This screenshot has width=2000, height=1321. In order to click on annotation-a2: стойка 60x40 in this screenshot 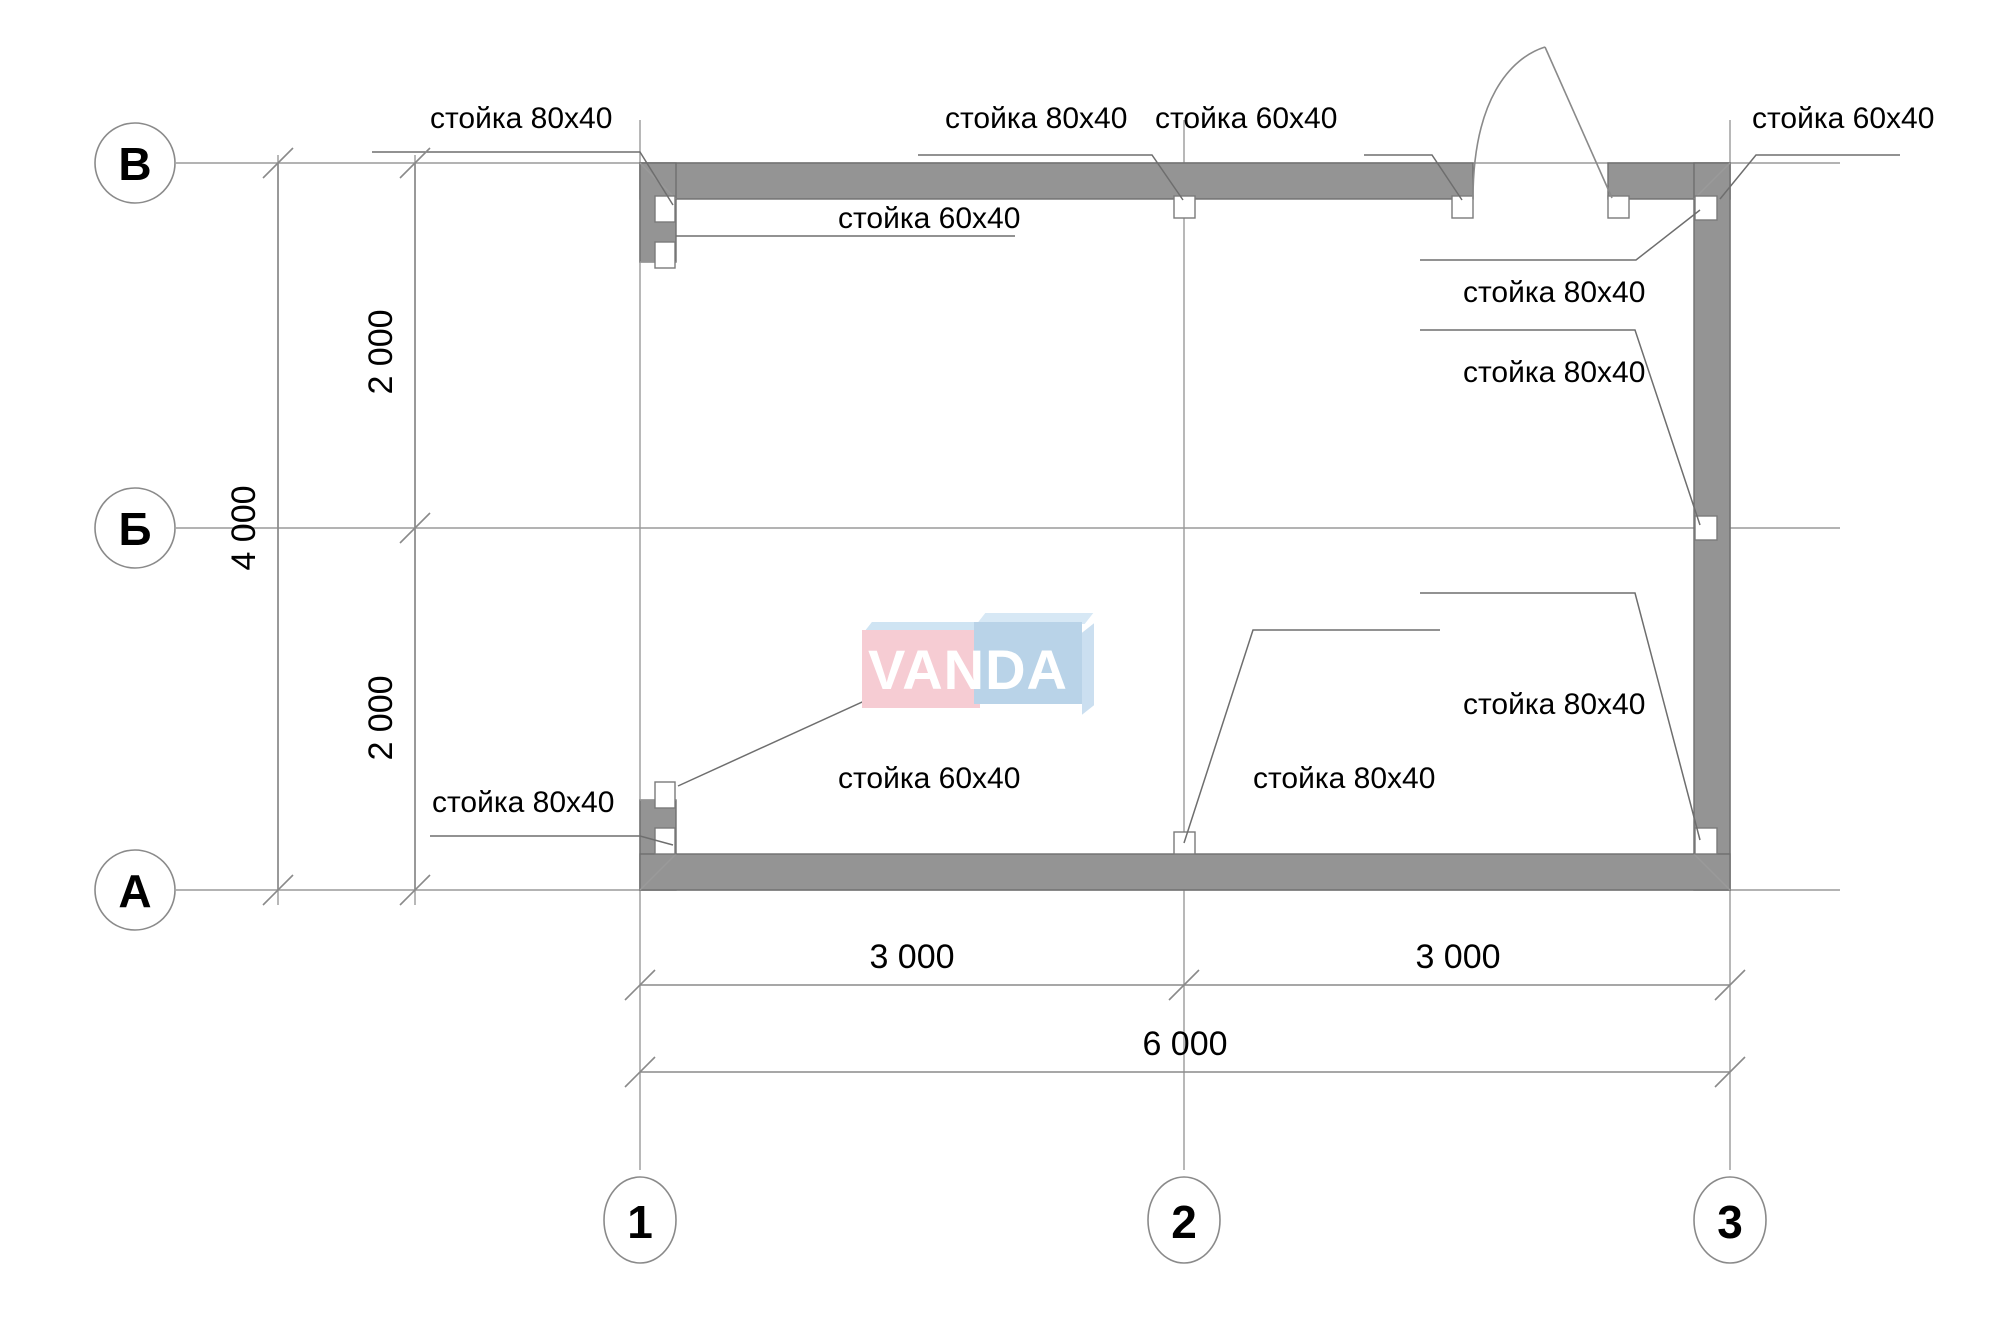, I will do `click(929, 218)`.